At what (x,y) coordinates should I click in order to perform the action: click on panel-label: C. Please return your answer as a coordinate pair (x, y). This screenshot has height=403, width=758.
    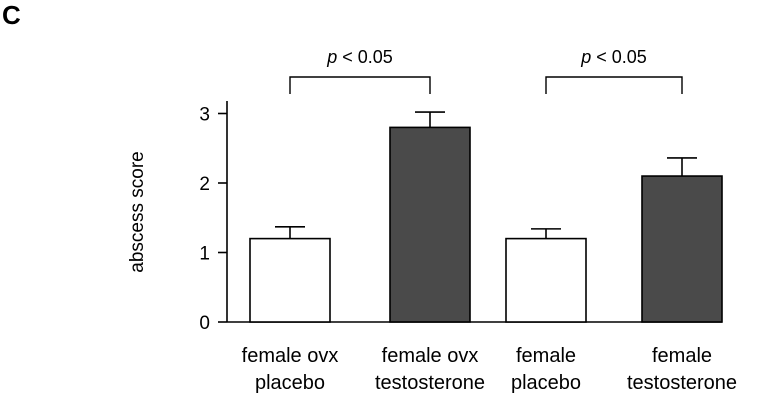
    Looking at the image, I should click on (11, 15).